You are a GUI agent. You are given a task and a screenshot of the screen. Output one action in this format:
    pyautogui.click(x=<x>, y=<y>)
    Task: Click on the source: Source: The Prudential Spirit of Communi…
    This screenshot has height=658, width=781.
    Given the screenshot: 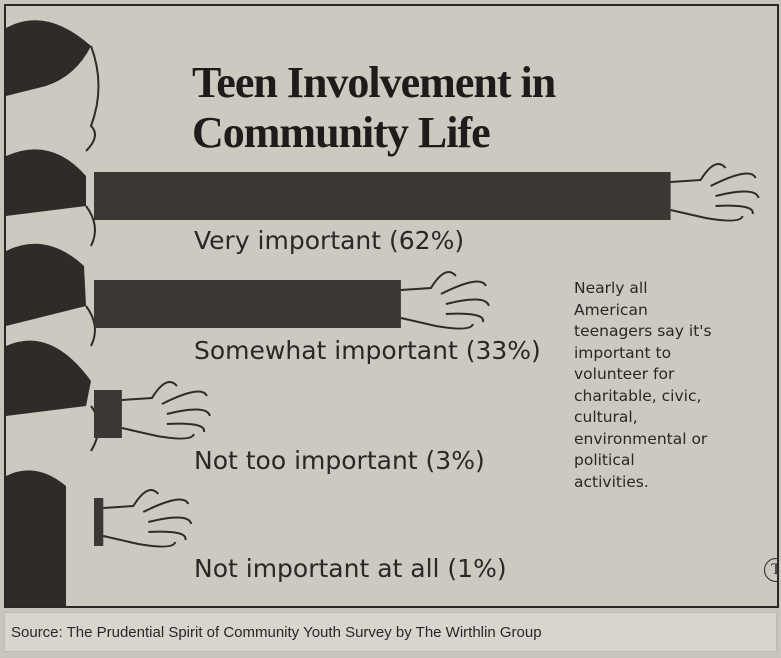 What is the action you would take?
    pyautogui.click(x=390, y=632)
    